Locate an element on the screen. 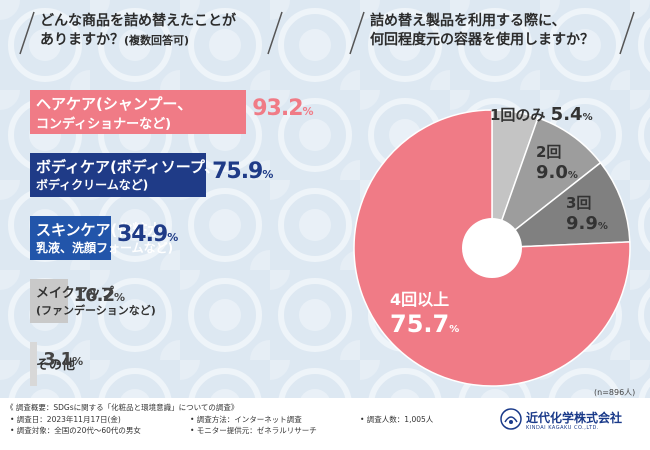  bar-value-skincare: 34.9% is located at coordinates (147, 234).